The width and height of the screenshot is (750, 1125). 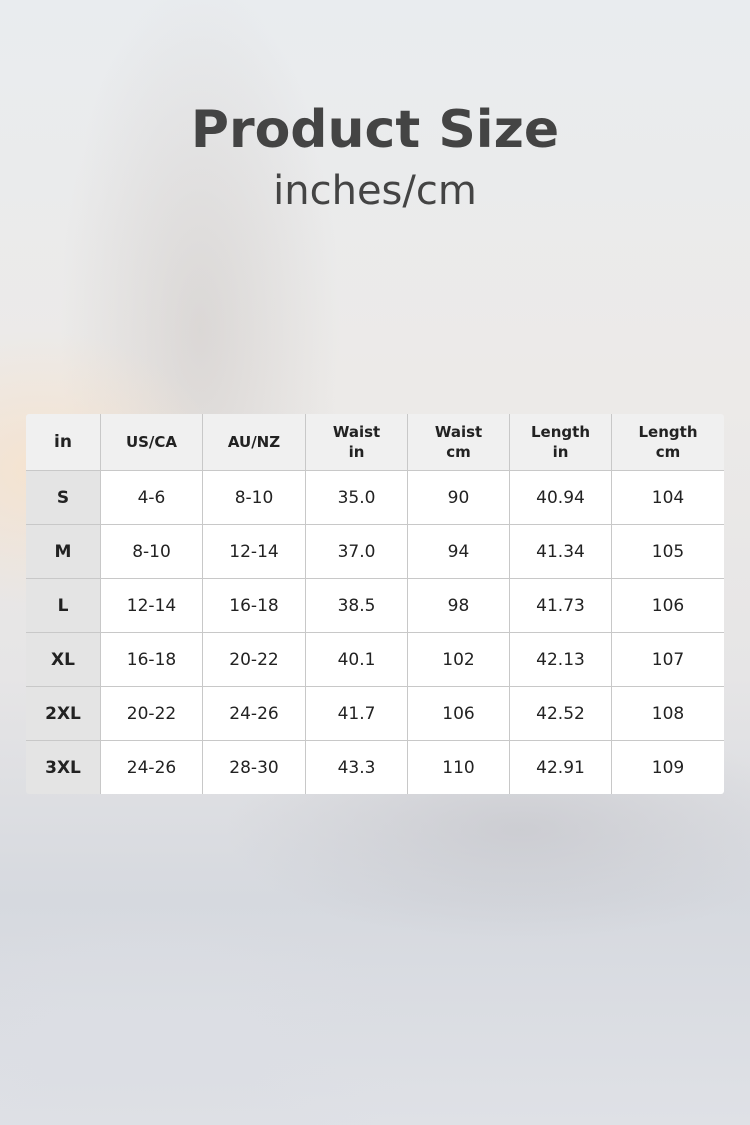 I want to click on column-header: AU/NZ, so click(x=254, y=442).